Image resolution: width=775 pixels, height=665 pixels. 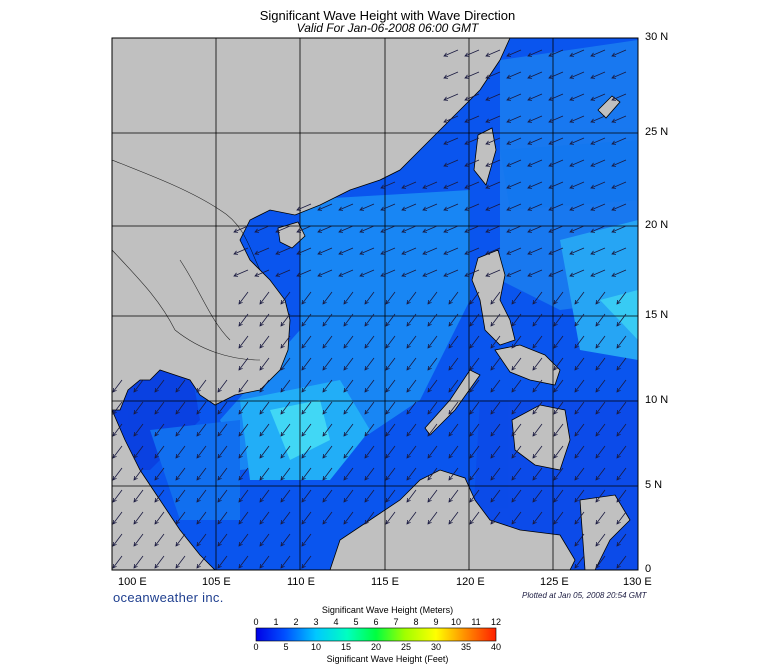 I want to click on lat-label-20n: 20 N, so click(x=657, y=225).